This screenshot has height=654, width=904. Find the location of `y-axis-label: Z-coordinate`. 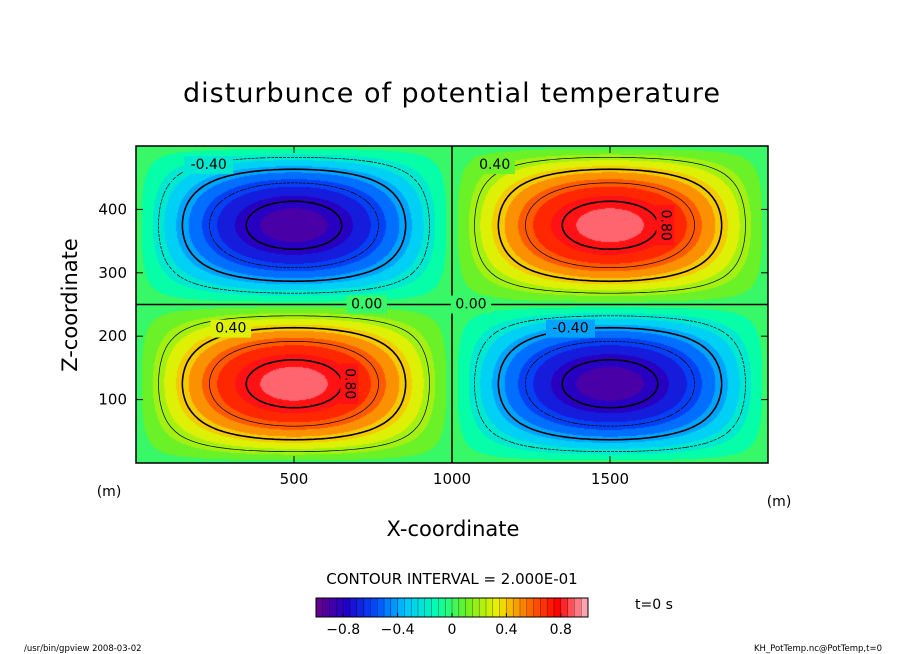

y-axis-label: Z-coordinate is located at coordinates (70, 305).